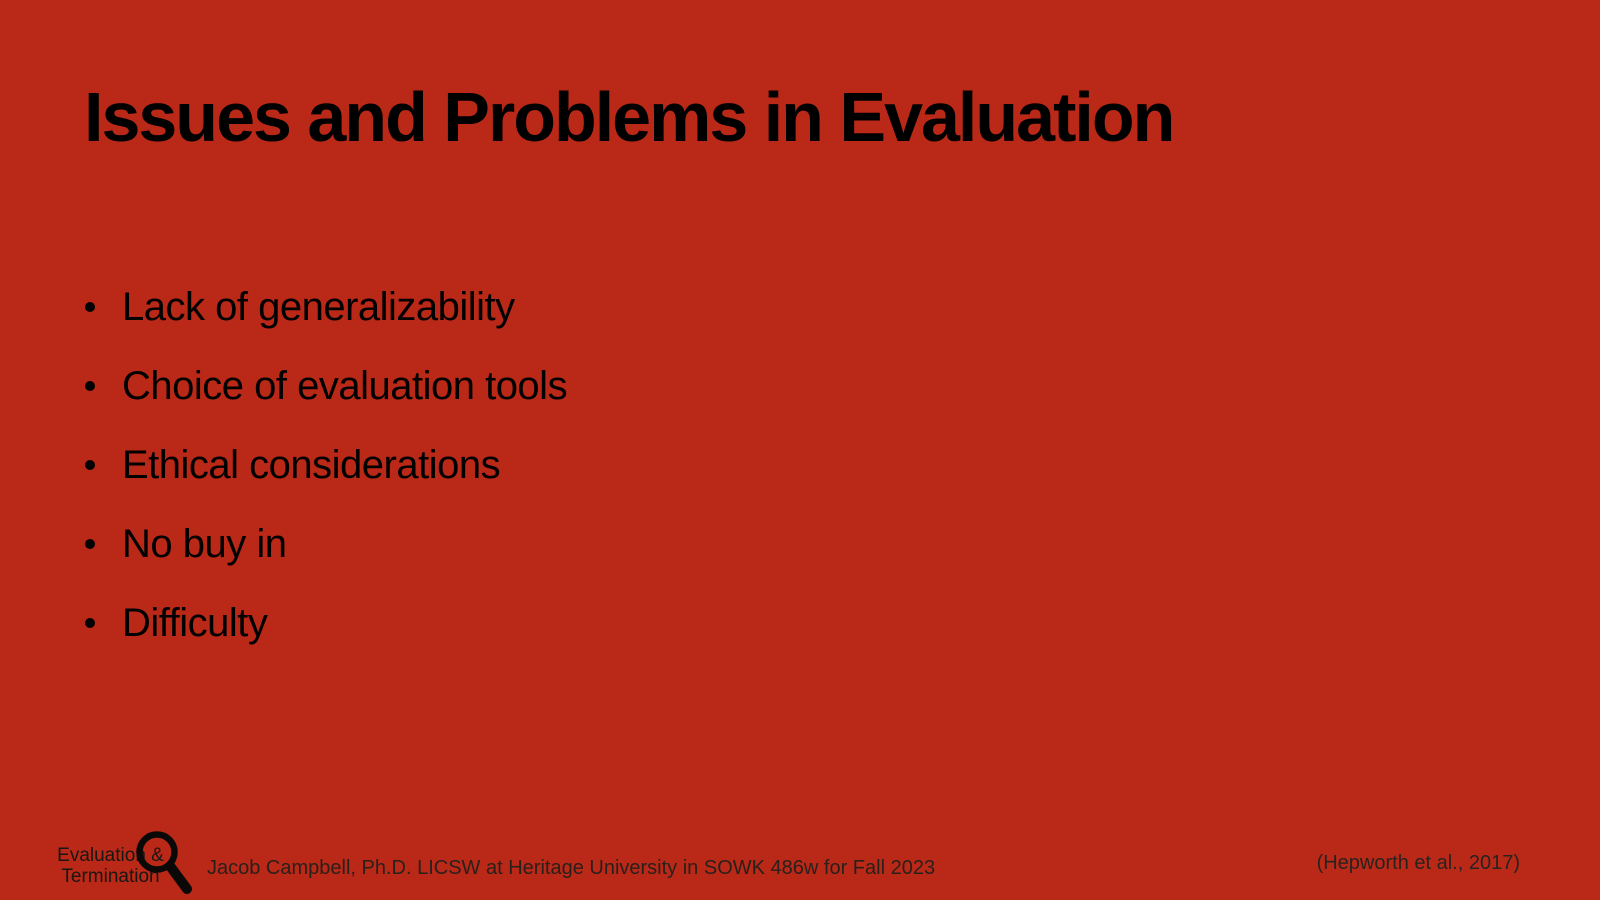 This screenshot has width=1600, height=900. Describe the element at coordinates (164, 862) in the screenshot. I see `magnifier-icon` at that location.